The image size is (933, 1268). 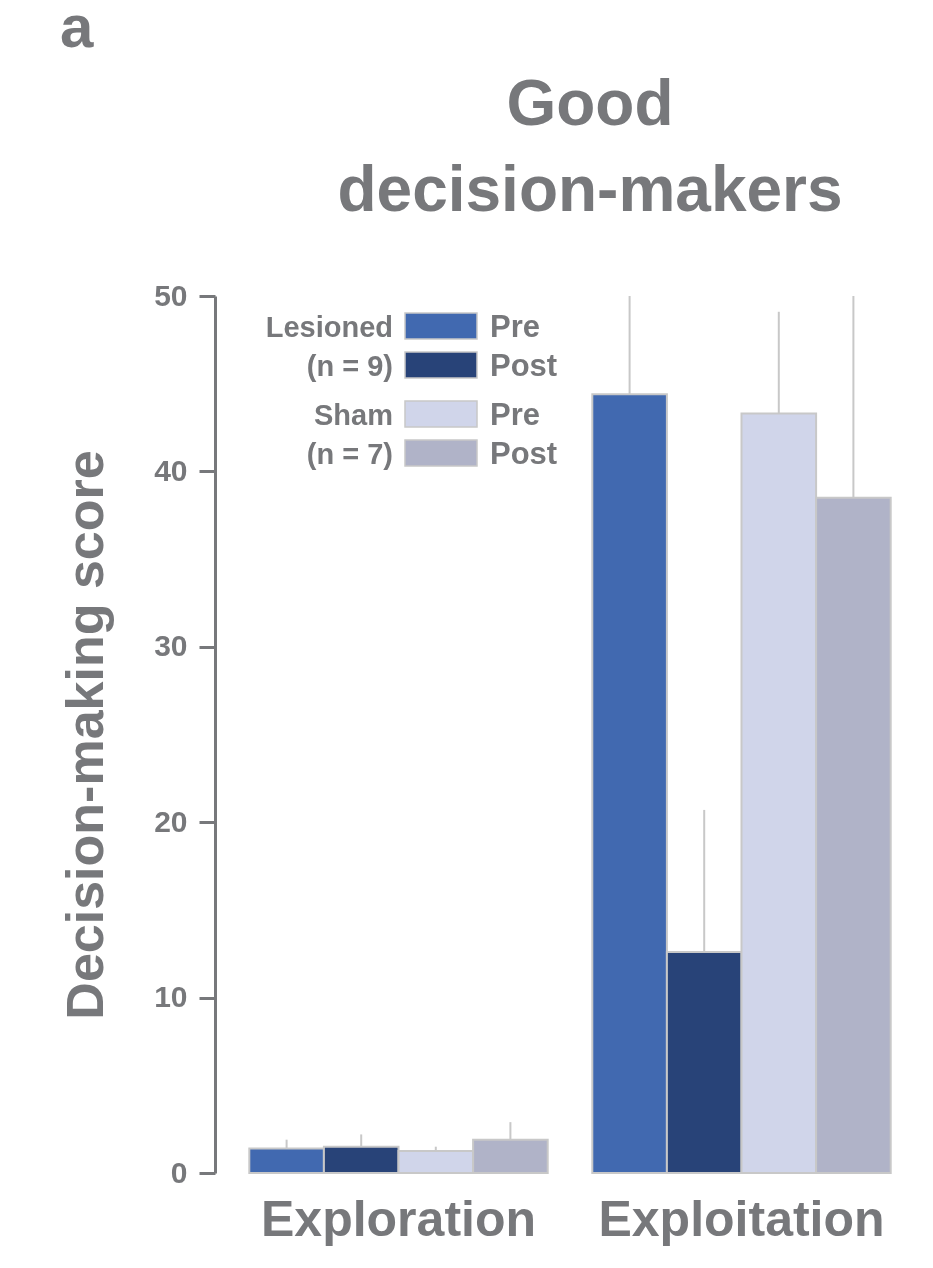 I want to click on y-axis-title: Decision-making score, so click(x=85, y=735).